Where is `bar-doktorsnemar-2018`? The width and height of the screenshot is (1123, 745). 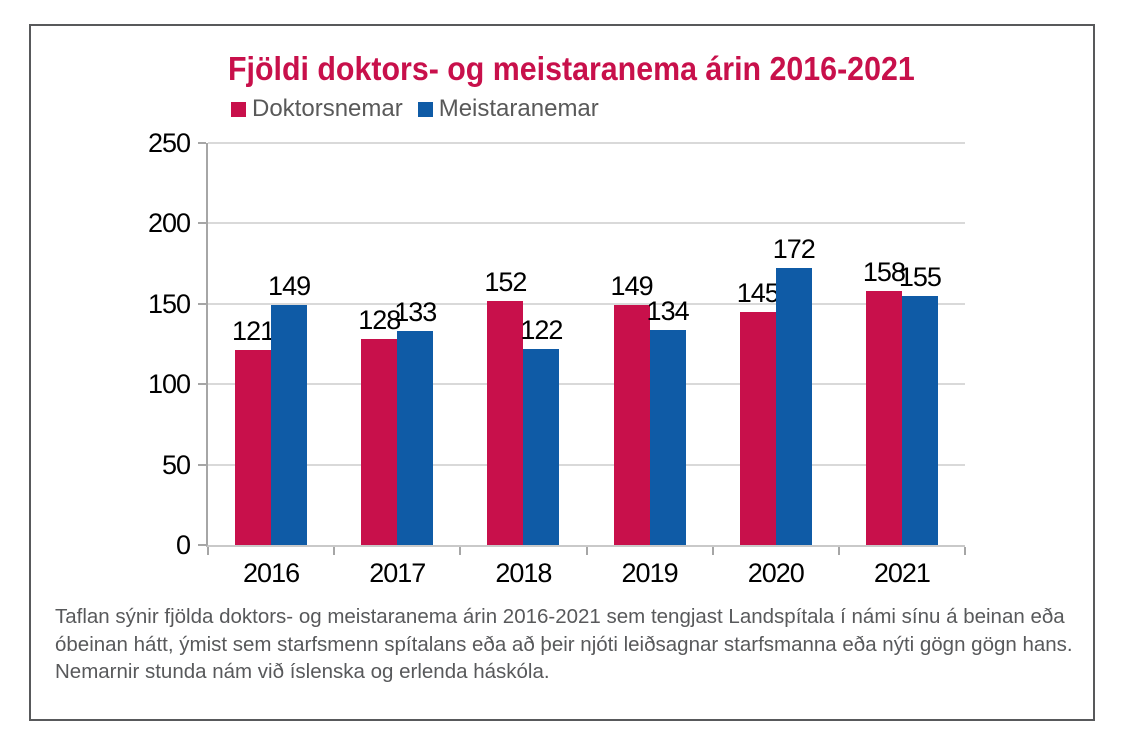 bar-doktorsnemar-2018 is located at coordinates (505, 422).